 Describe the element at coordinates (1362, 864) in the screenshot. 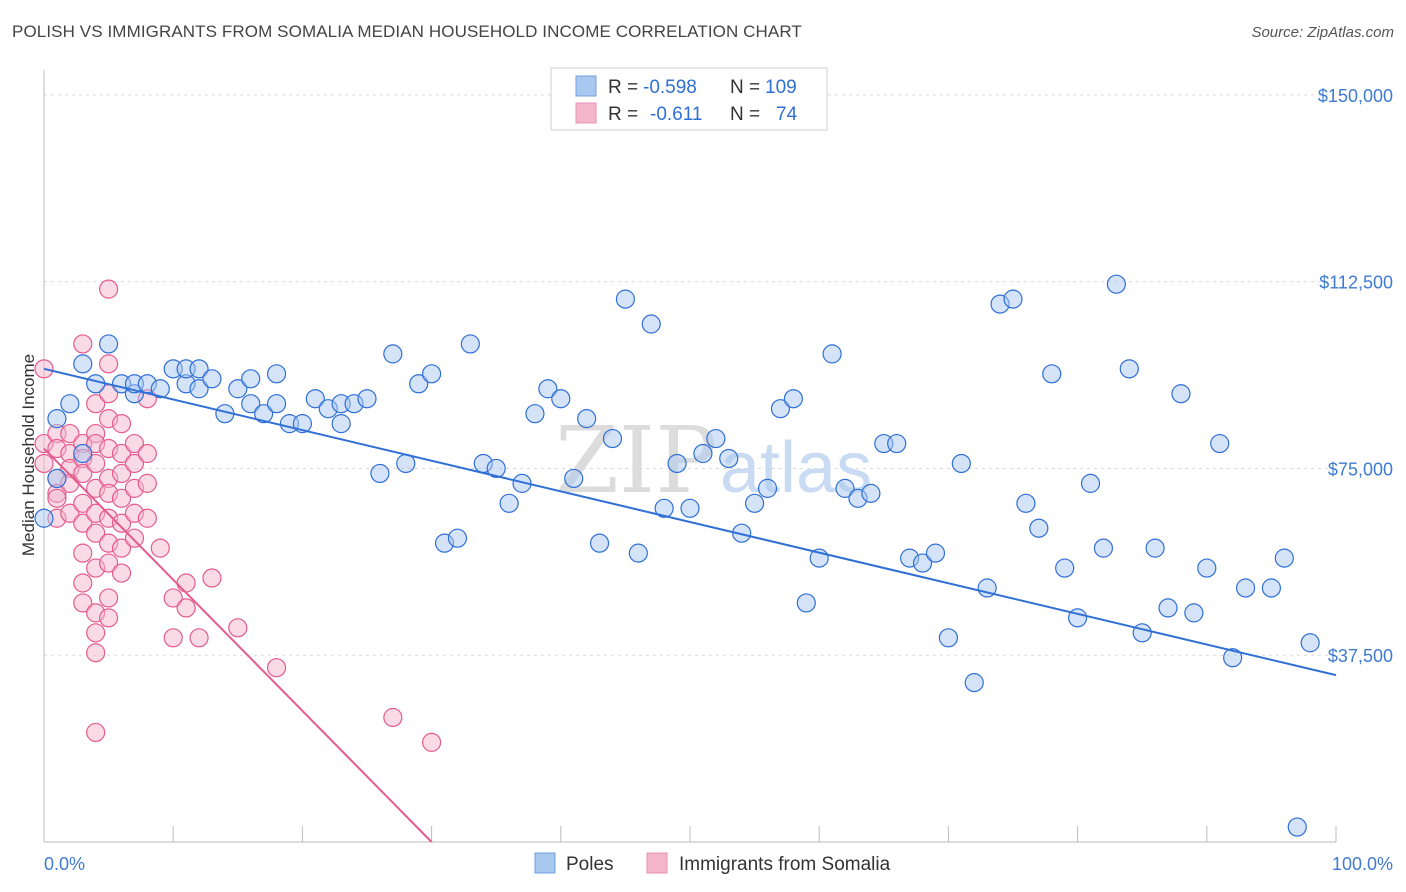

I see `x-tick-label-max: 100.0%` at that location.